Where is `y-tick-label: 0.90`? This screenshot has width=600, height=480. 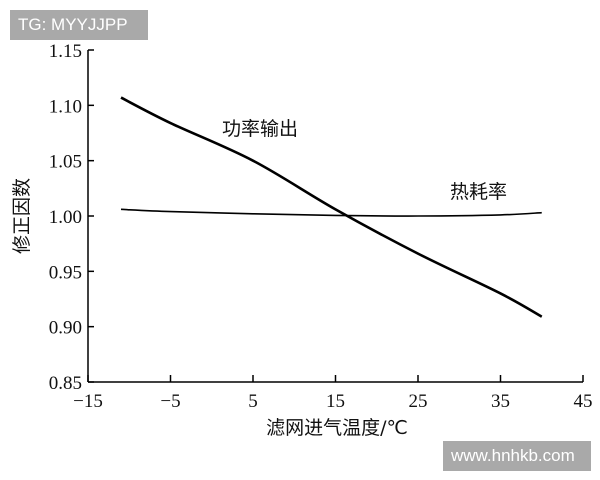
y-tick-label: 0.90 is located at coordinates (65, 328).